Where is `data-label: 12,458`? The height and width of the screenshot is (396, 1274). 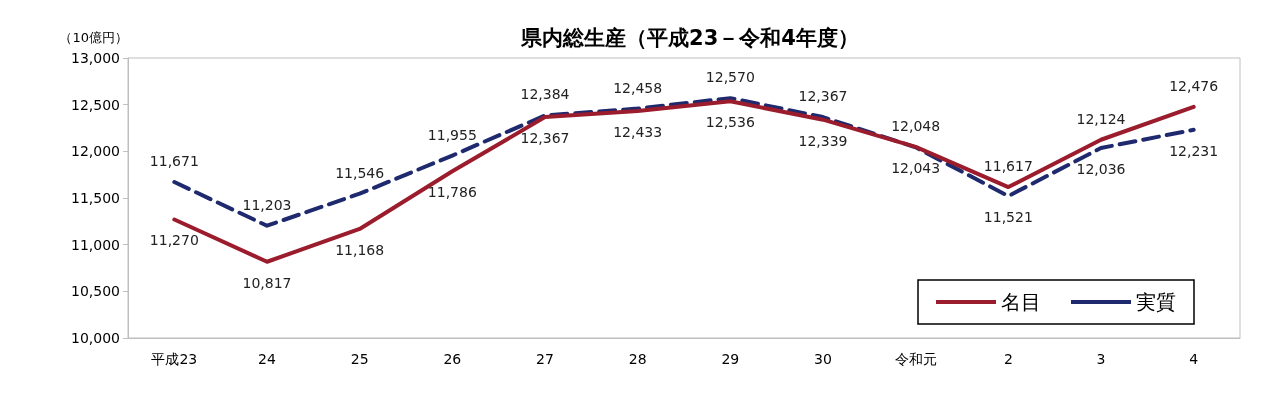 data-label: 12,458 is located at coordinates (638, 87).